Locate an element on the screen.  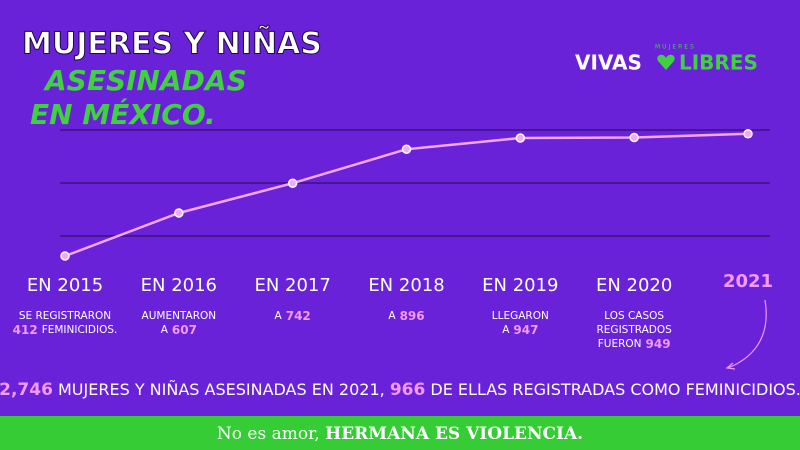
note-text: SE REGISTRARON is located at coordinates (65, 316).